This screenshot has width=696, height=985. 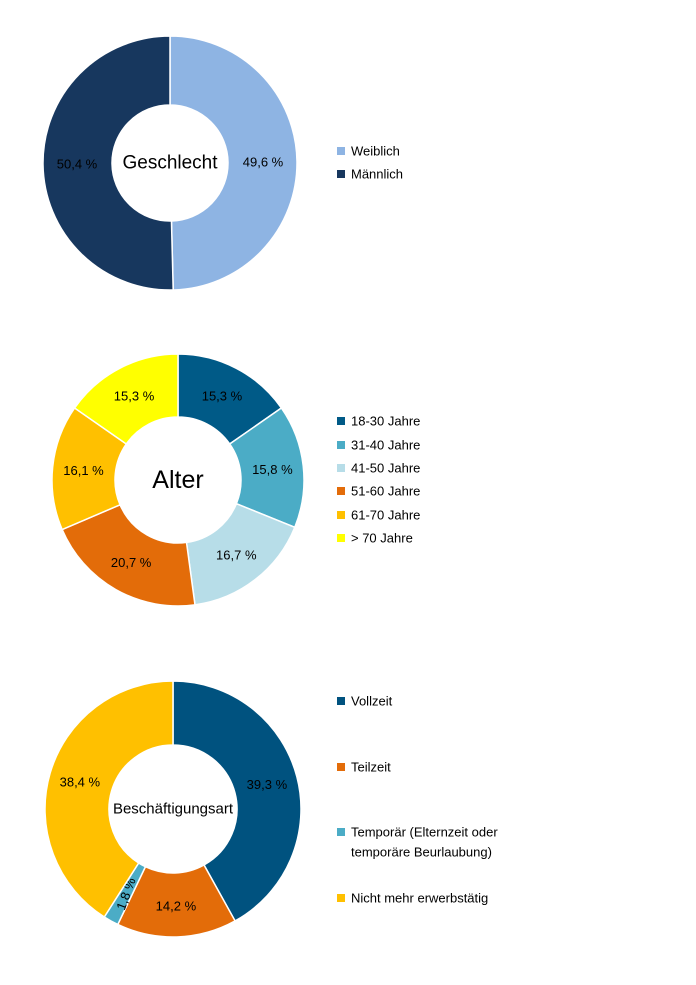 I want to click on legend-label-maennlich: Männlich, so click(x=377, y=174).